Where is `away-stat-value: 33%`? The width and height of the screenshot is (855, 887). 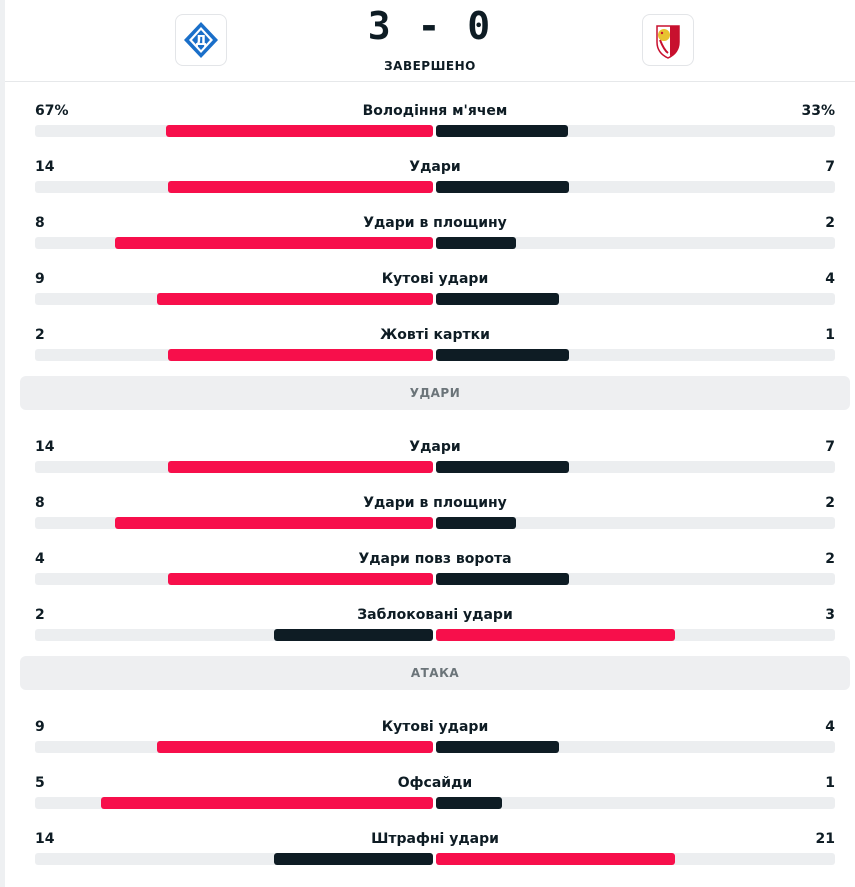 away-stat-value: 33% is located at coordinates (818, 111).